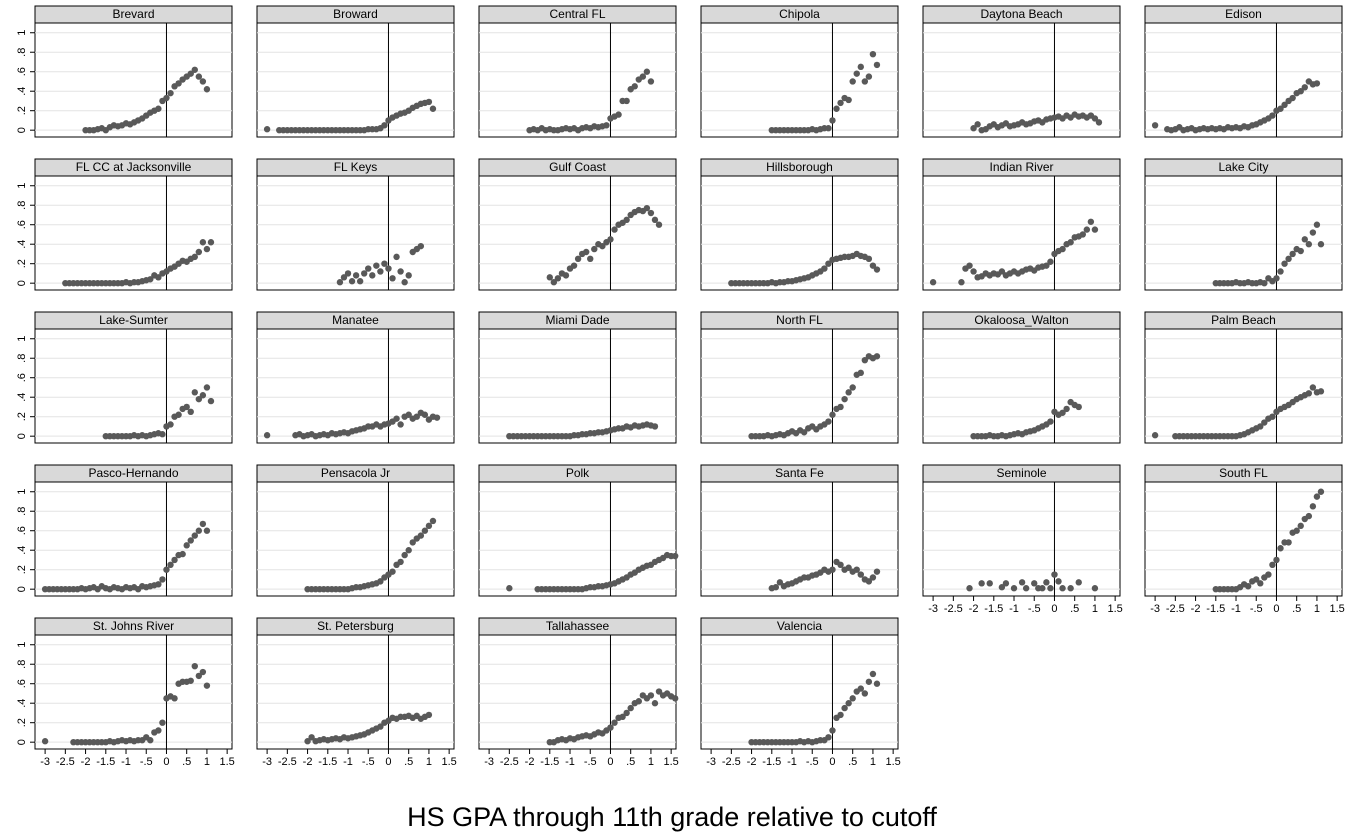  I want to click on panel-title: St. Petersburg, so click(355, 626).